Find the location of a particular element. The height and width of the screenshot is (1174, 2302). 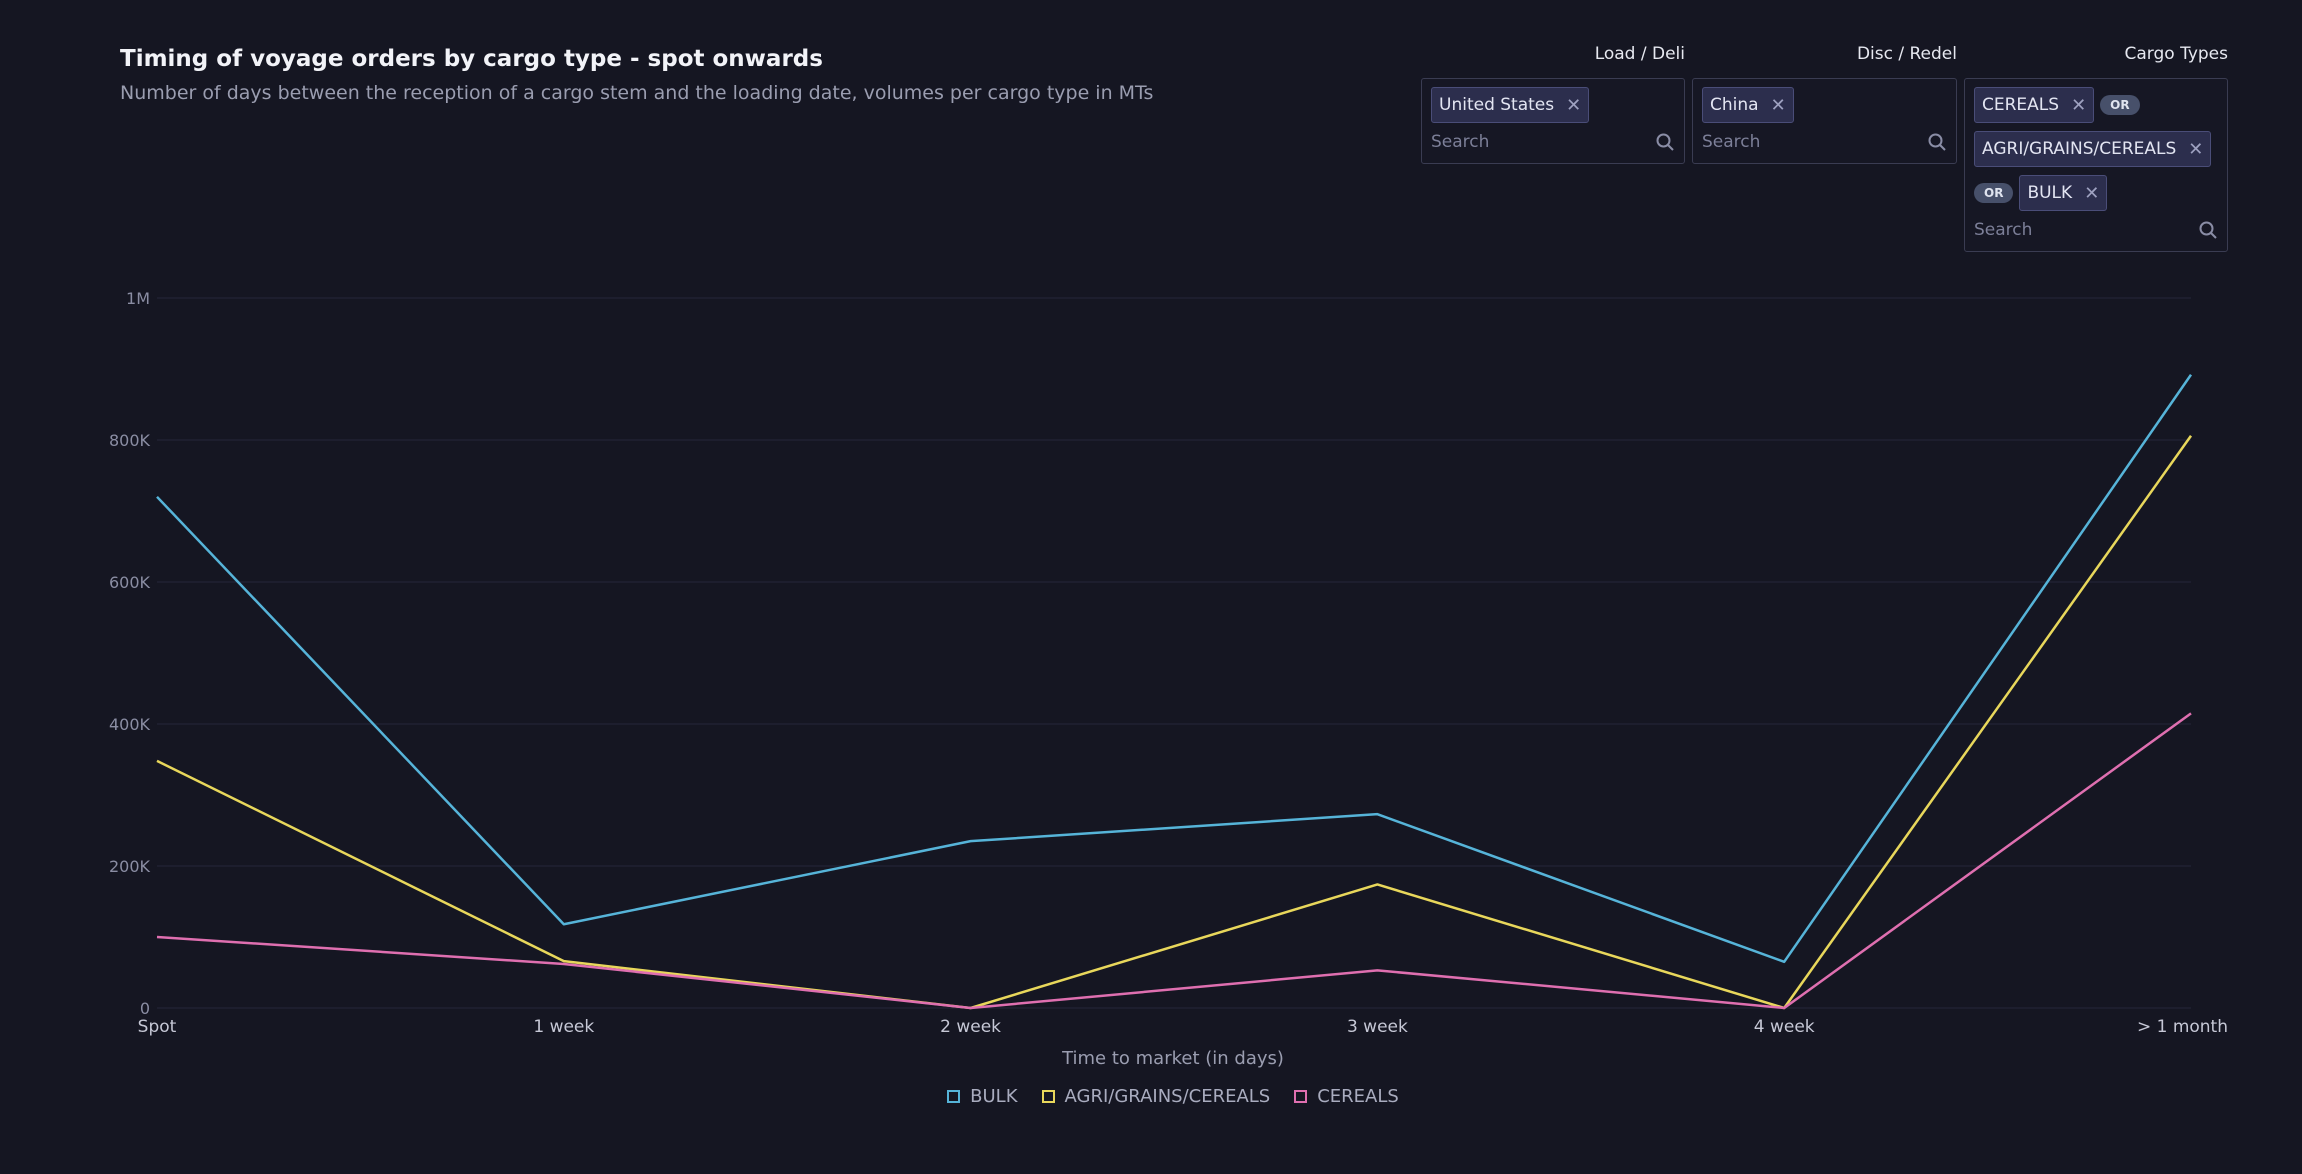

load-filter-box: United States ✕ is located at coordinates (1553, 121).